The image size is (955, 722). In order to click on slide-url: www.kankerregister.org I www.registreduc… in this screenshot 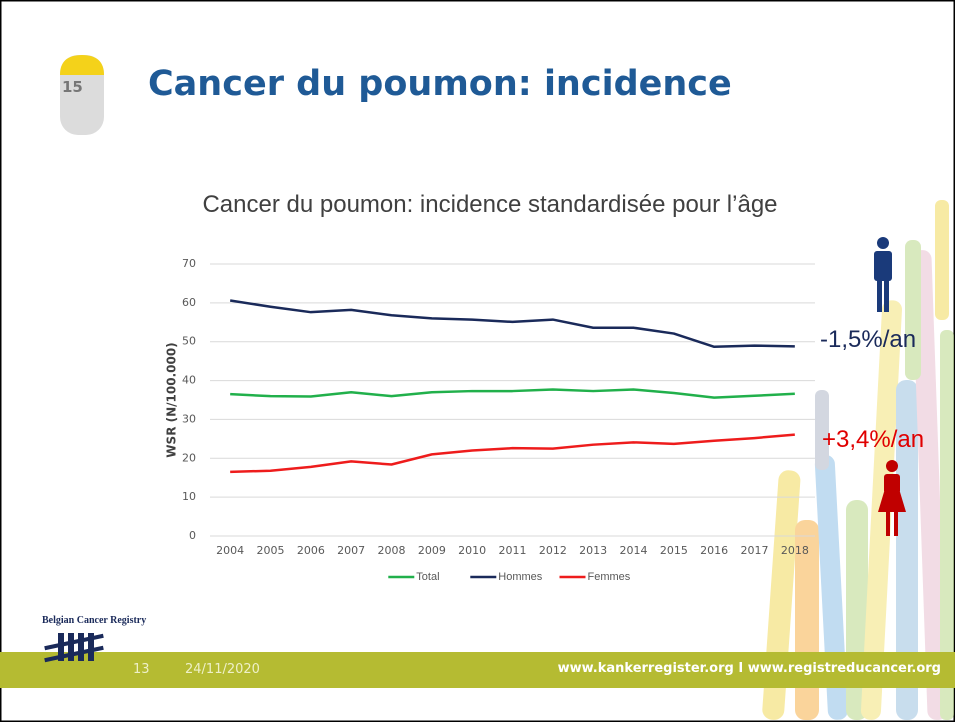, I will do `click(749, 668)`.